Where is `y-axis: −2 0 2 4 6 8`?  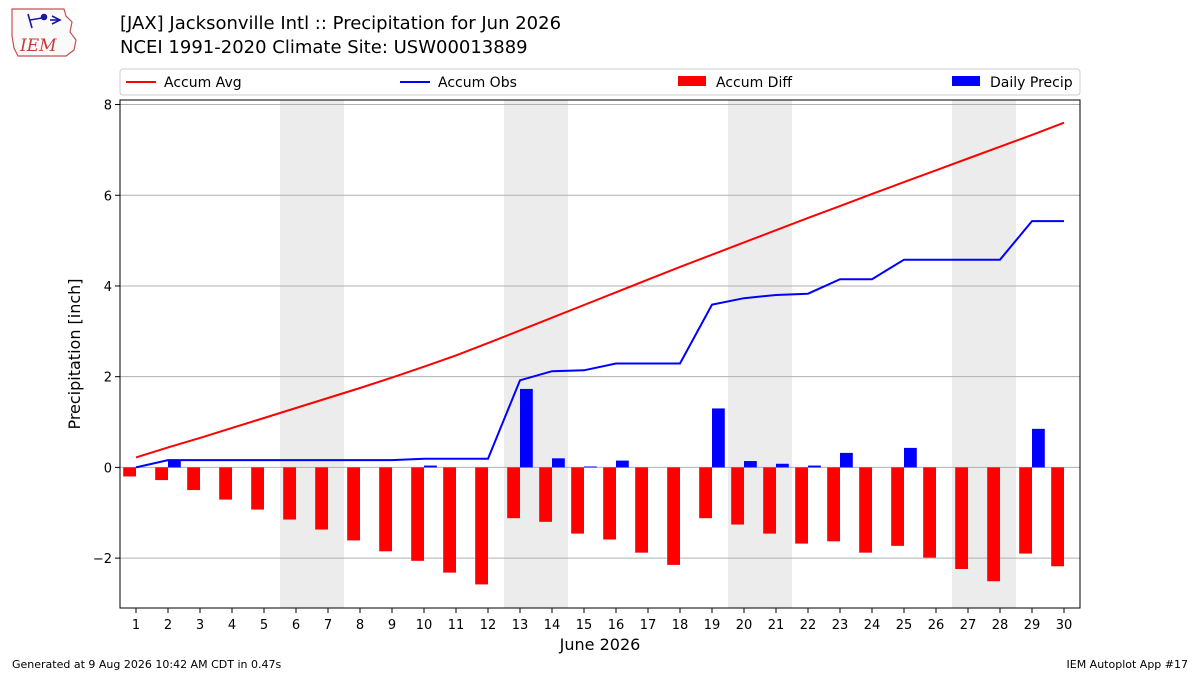
y-axis: −2 0 2 4 6 8 is located at coordinates (106, 333).